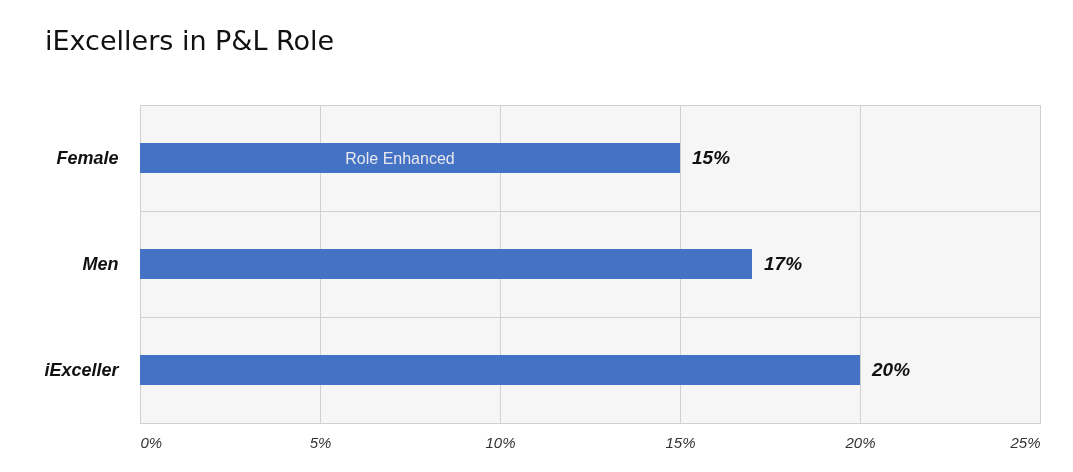 The height and width of the screenshot is (472, 1073). Describe the element at coordinates (783, 263) in the screenshot. I see `data-label: 17%` at that location.